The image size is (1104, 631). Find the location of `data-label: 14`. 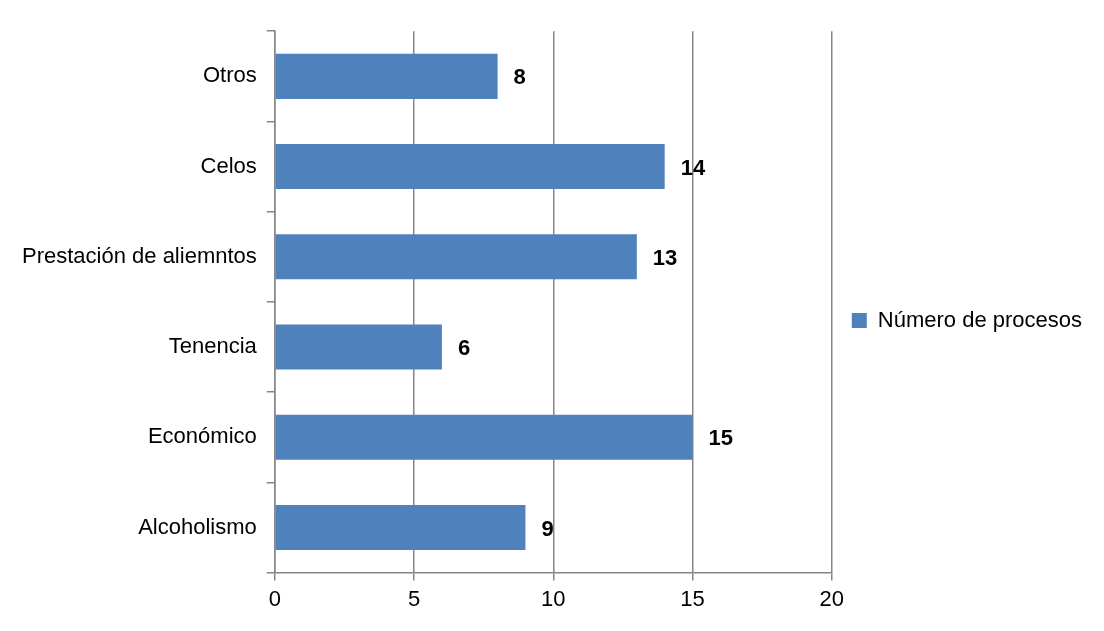

data-label: 14 is located at coordinates (693, 167).